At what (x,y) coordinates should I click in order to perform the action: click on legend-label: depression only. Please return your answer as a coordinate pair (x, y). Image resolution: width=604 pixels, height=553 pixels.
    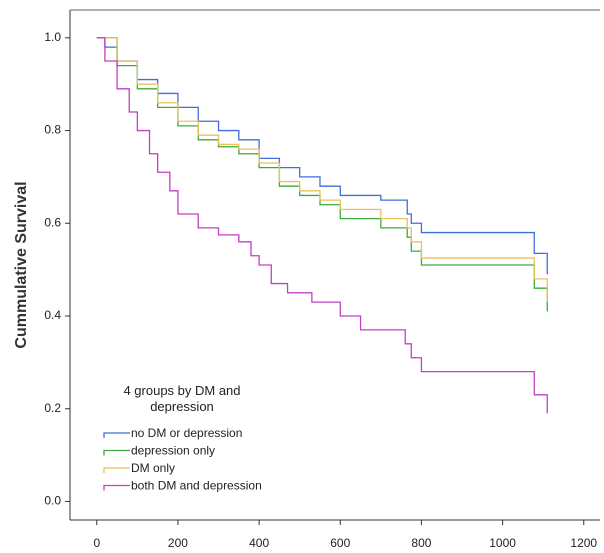
    Looking at the image, I should click on (173, 451).